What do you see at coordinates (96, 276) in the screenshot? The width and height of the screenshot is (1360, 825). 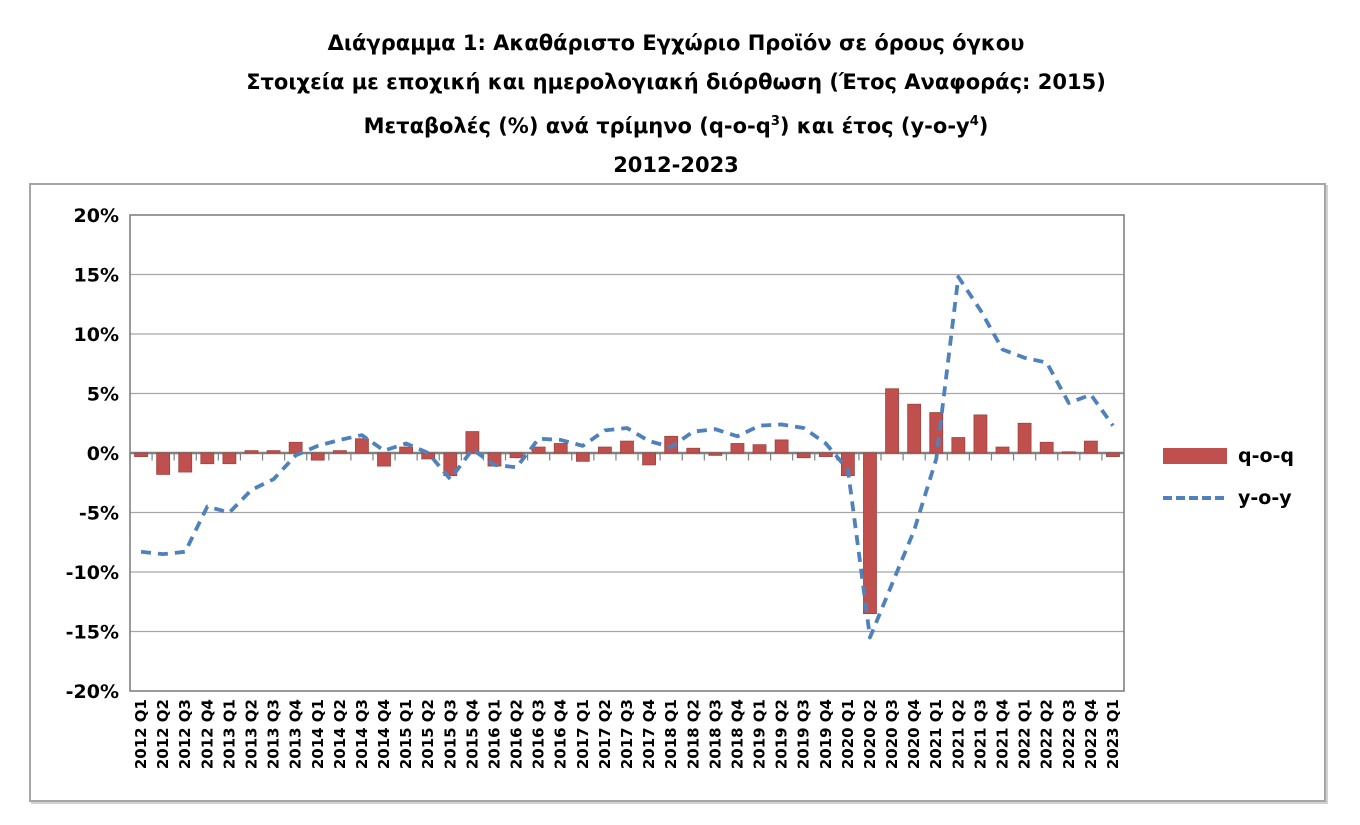 I see `y-axis-label-15: 15%` at bounding box center [96, 276].